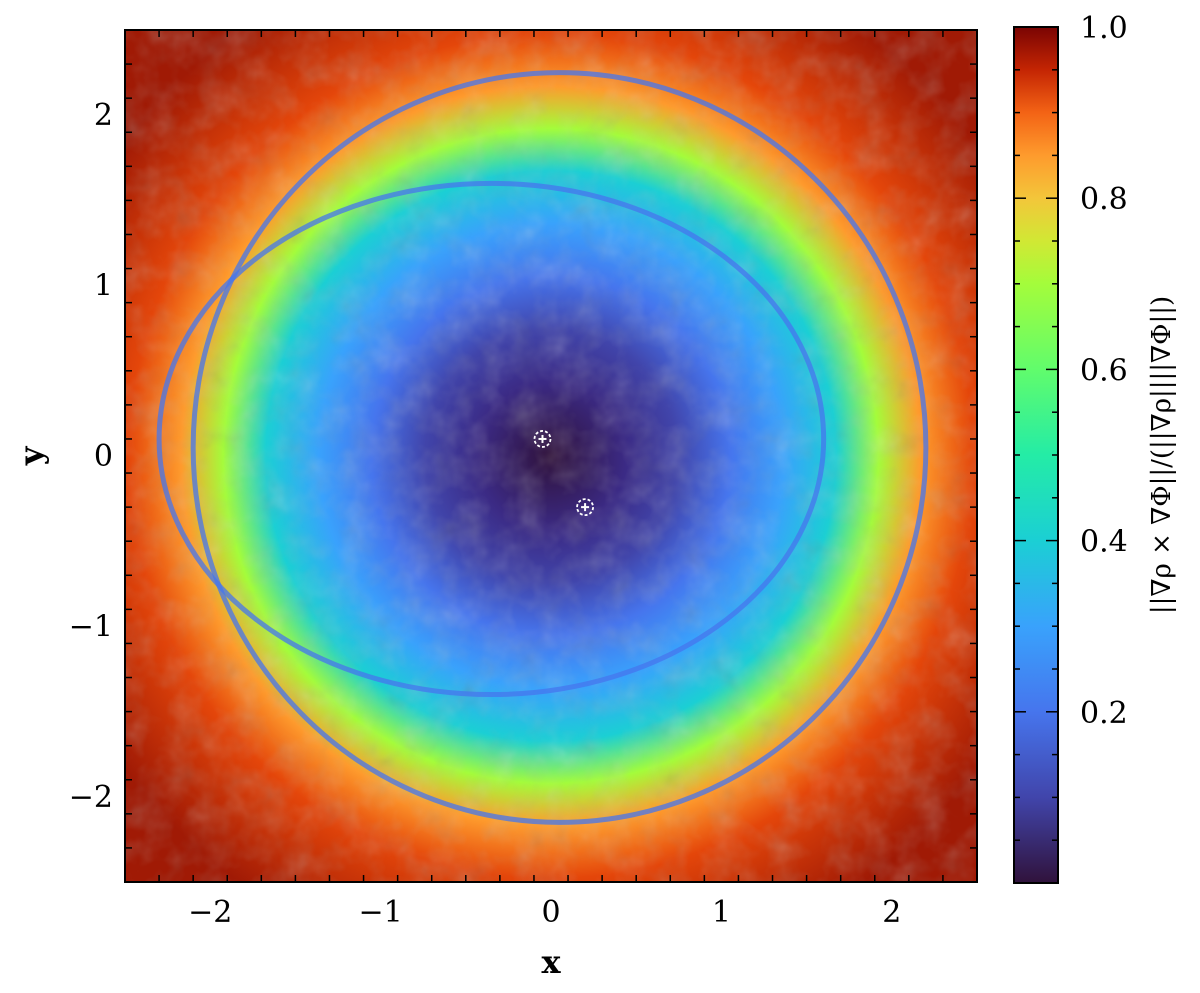  Describe the element at coordinates (563, 473) in the screenshot. I see `sink-markers` at that location.